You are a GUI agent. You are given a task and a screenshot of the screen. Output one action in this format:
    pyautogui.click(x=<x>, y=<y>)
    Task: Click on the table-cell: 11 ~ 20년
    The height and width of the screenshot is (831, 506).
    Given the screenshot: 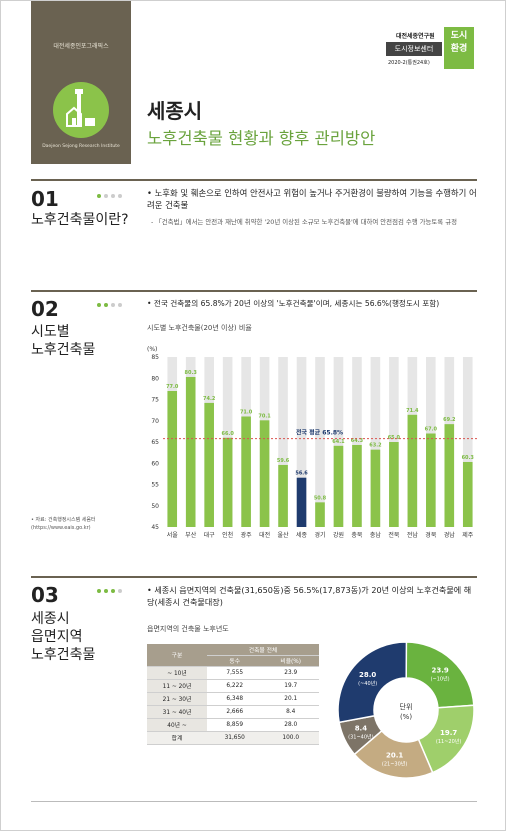 What is the action you would take?
    pyautogui.click(x=177, y=686)
    